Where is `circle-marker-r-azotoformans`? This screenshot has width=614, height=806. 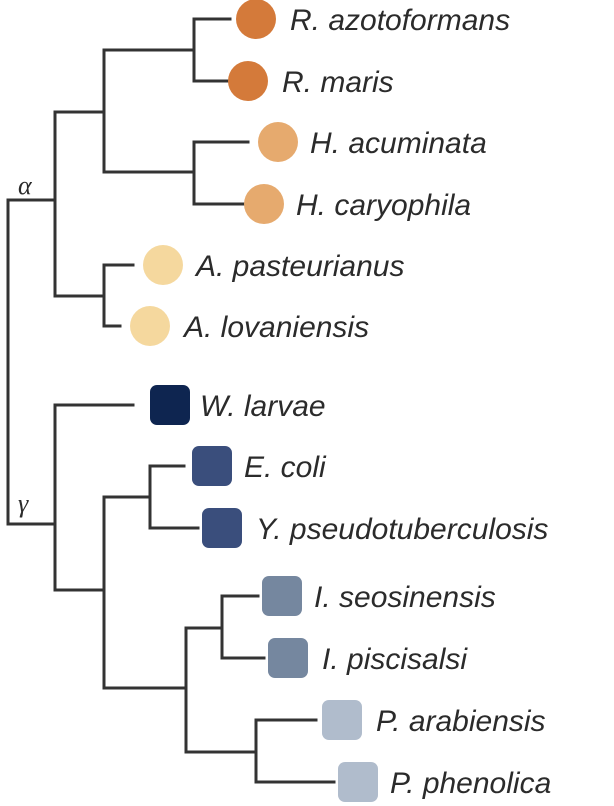
circle-marker-r-azotoformans is located at coordinates (256, 19).